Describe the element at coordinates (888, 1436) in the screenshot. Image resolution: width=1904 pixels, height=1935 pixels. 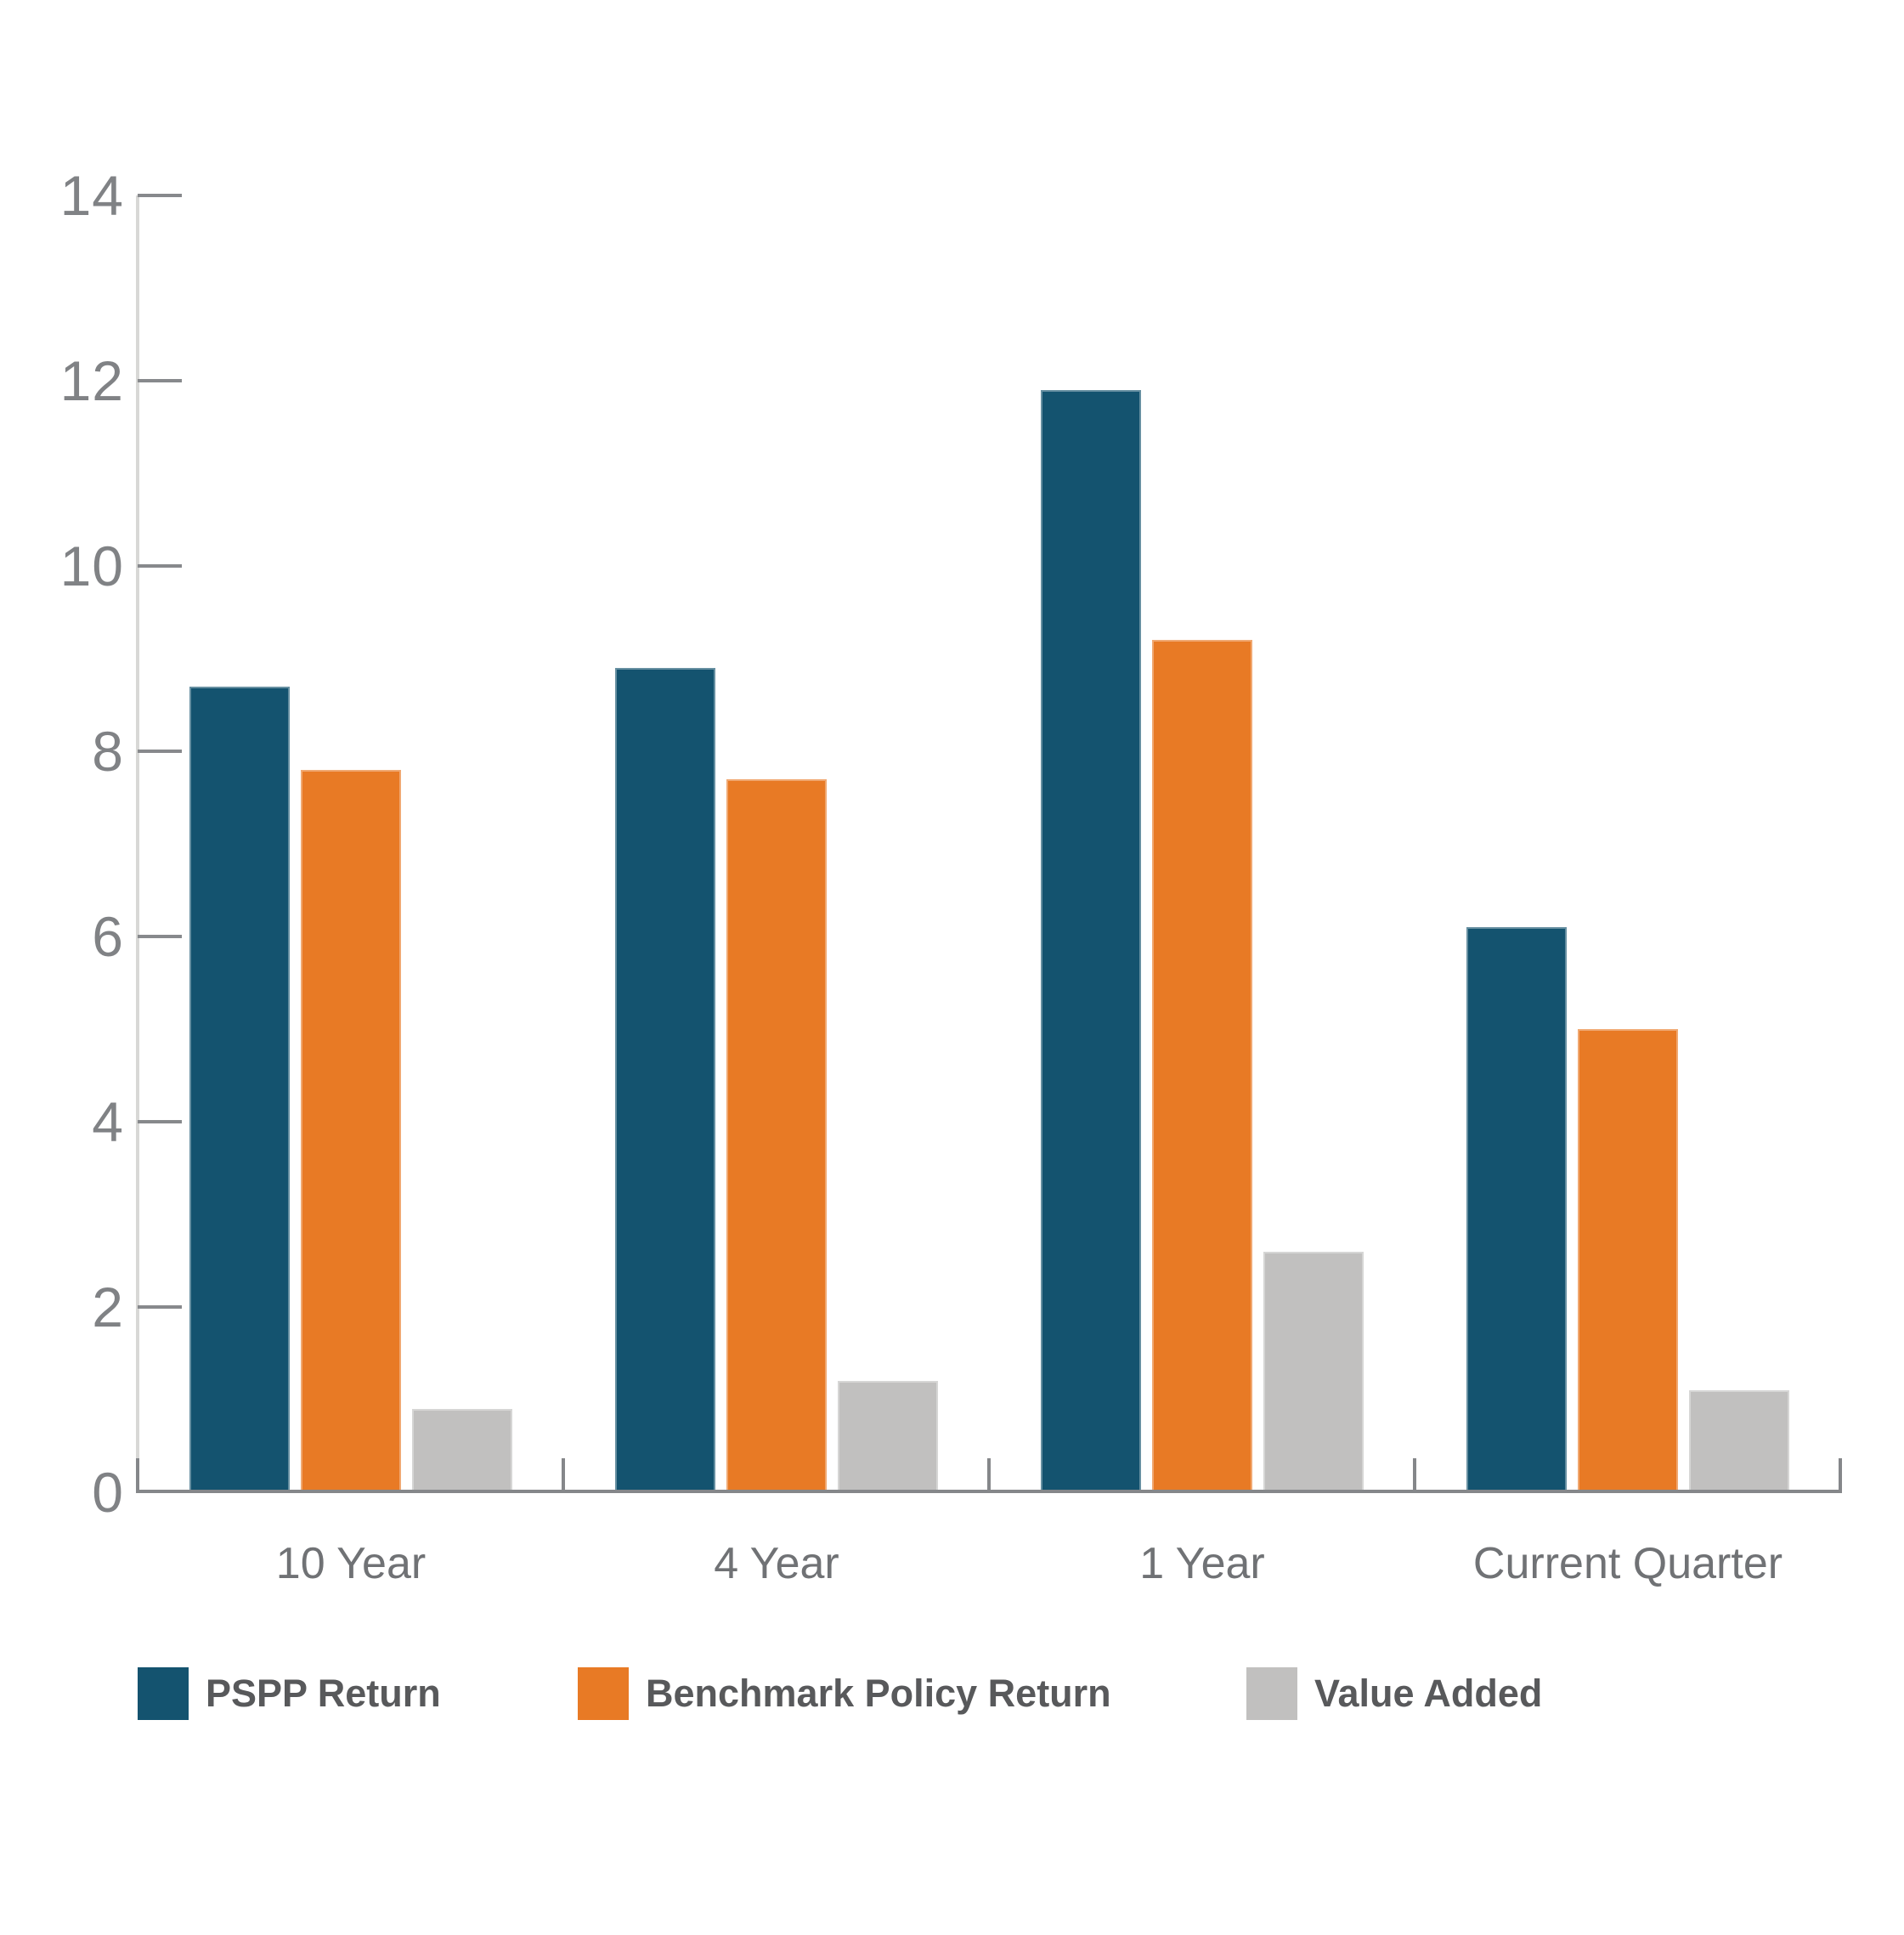
I see `bar-4-year-value-added` at that location.